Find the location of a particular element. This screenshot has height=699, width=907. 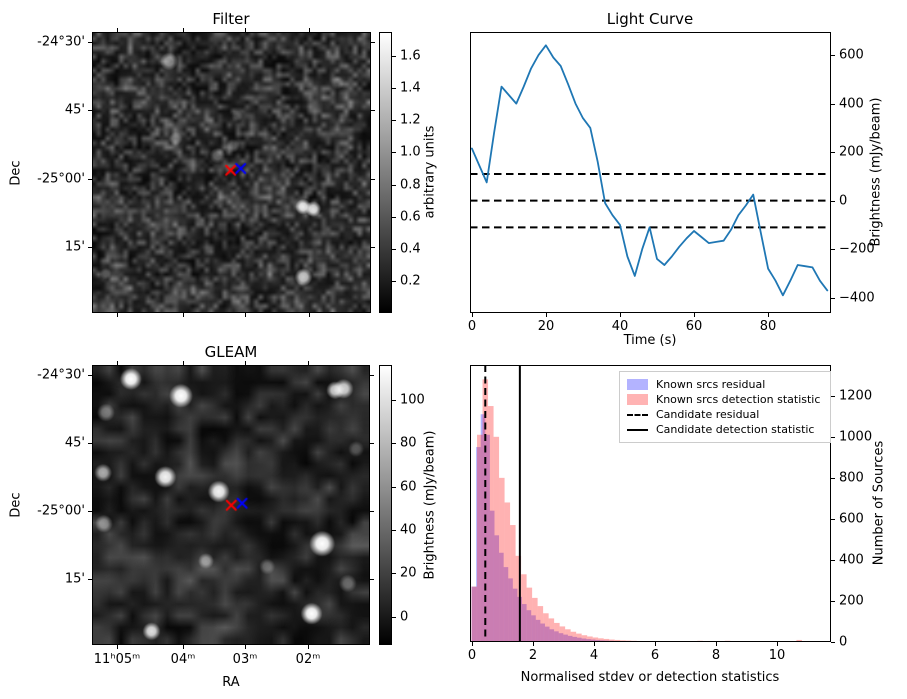

x-tick-label: 03ᵐ is located at coordinates (245, 659).